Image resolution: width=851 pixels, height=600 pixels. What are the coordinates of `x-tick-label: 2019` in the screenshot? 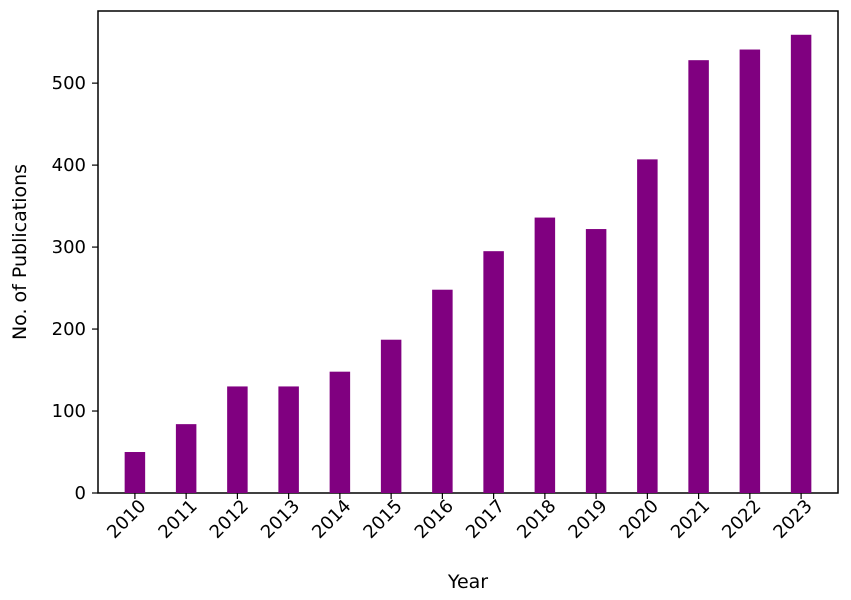 It's located at (587, 519).